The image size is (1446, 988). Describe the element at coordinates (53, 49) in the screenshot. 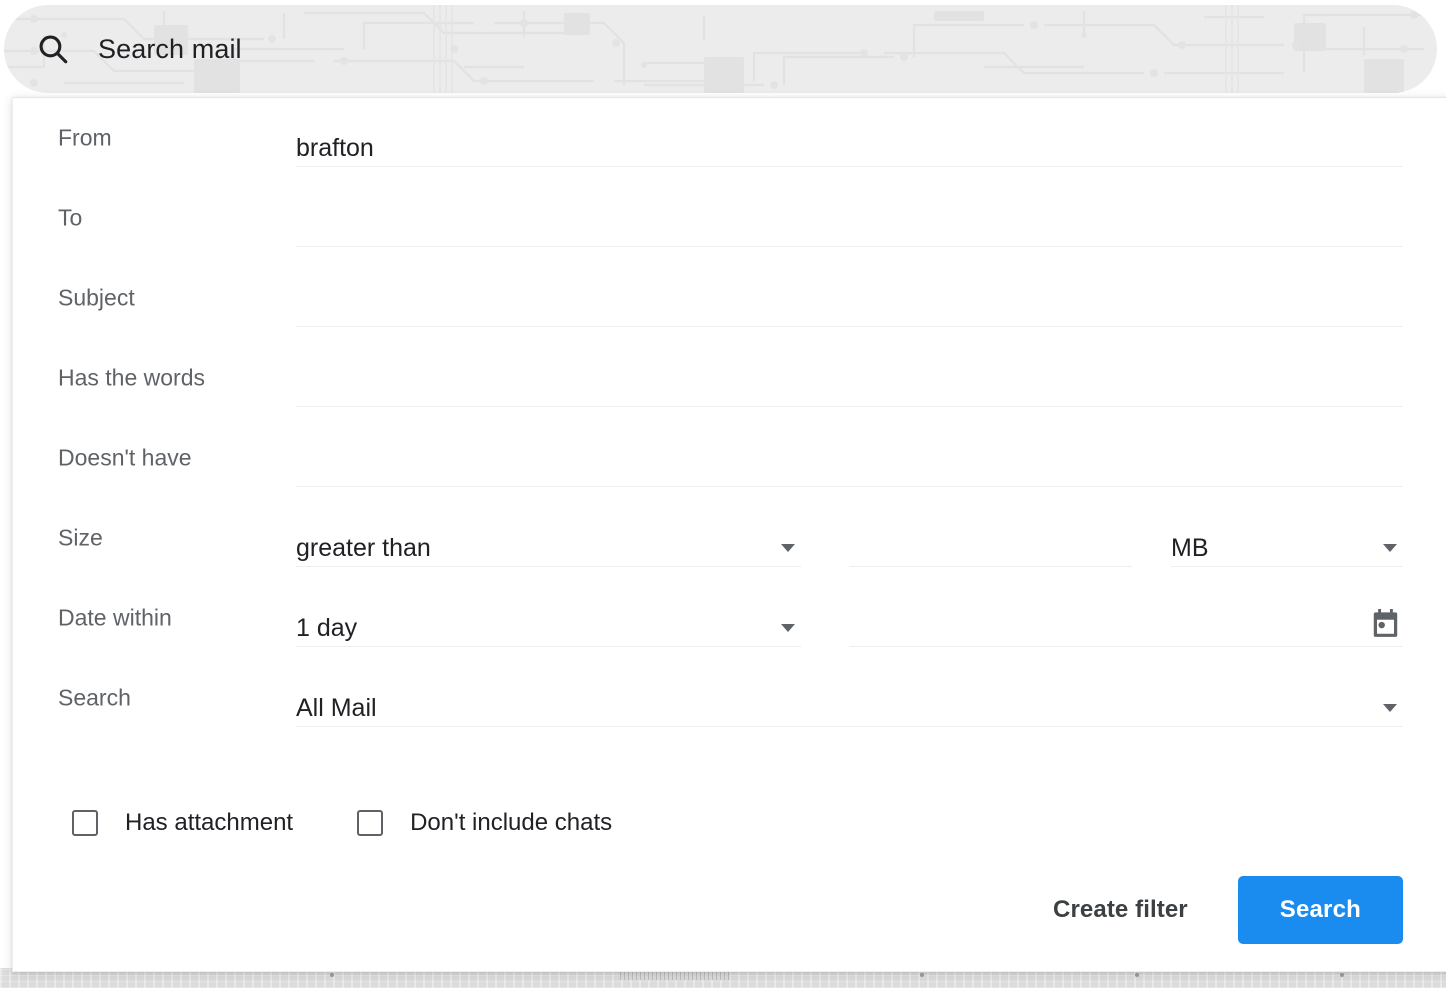

I see `search-icon` at that location.